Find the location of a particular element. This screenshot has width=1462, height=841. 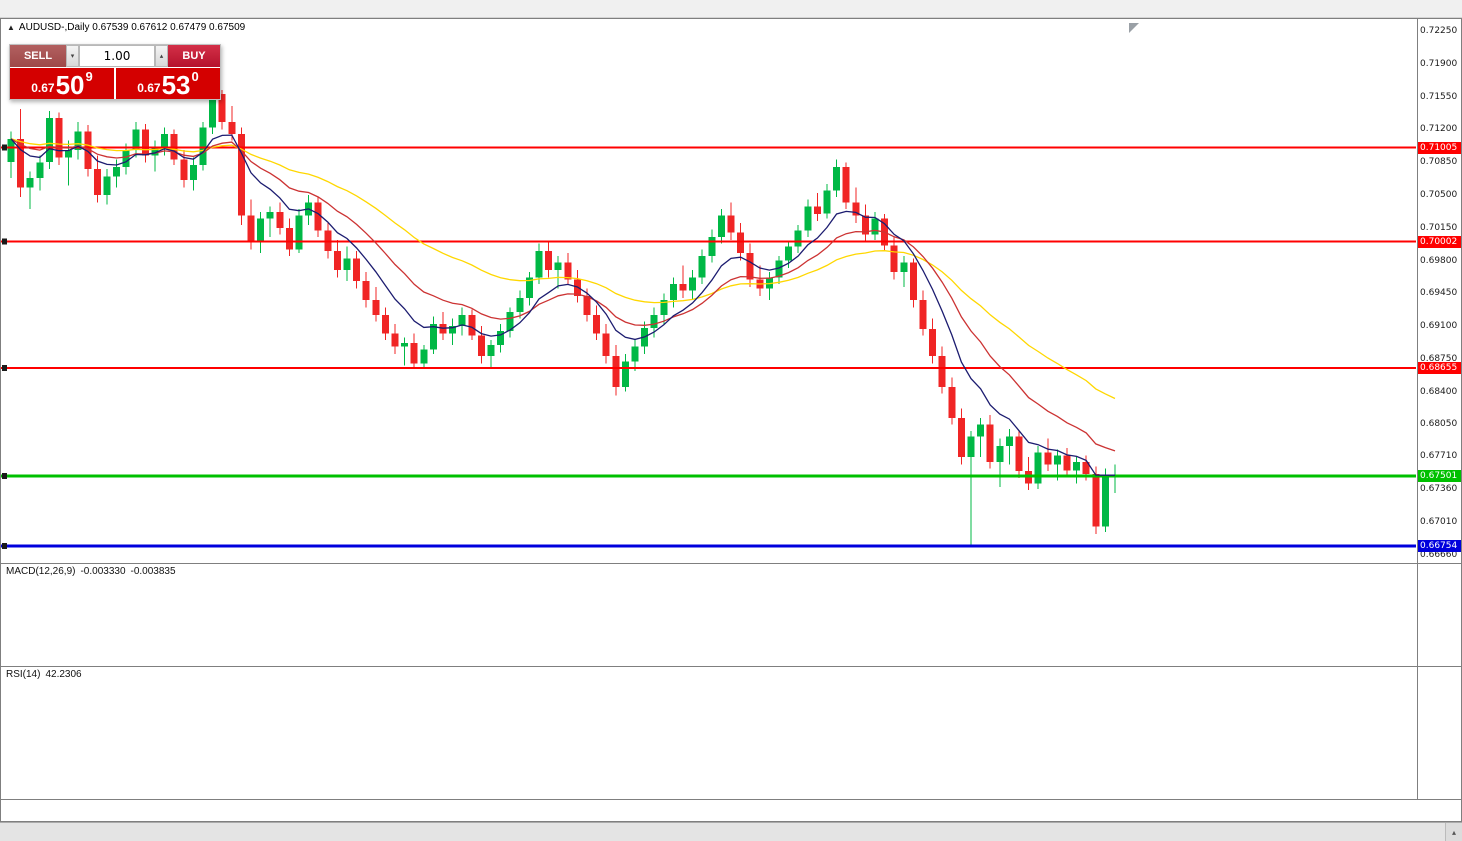

buy-price-display: 0.67 53 0 is located at coordinates (168, 83).